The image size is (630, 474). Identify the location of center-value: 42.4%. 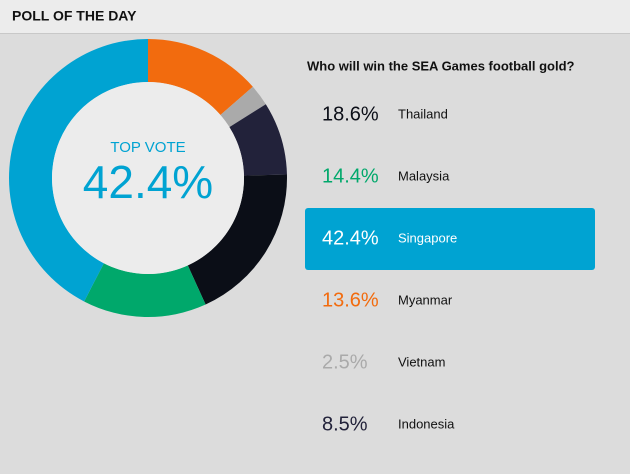
(148, 182).